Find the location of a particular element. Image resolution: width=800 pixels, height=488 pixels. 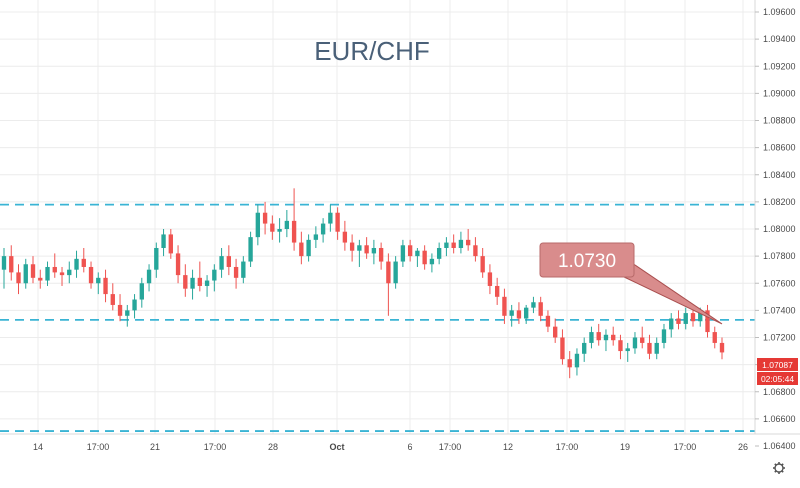

x-tick-label: 19 is located at coordinates (625, 447).